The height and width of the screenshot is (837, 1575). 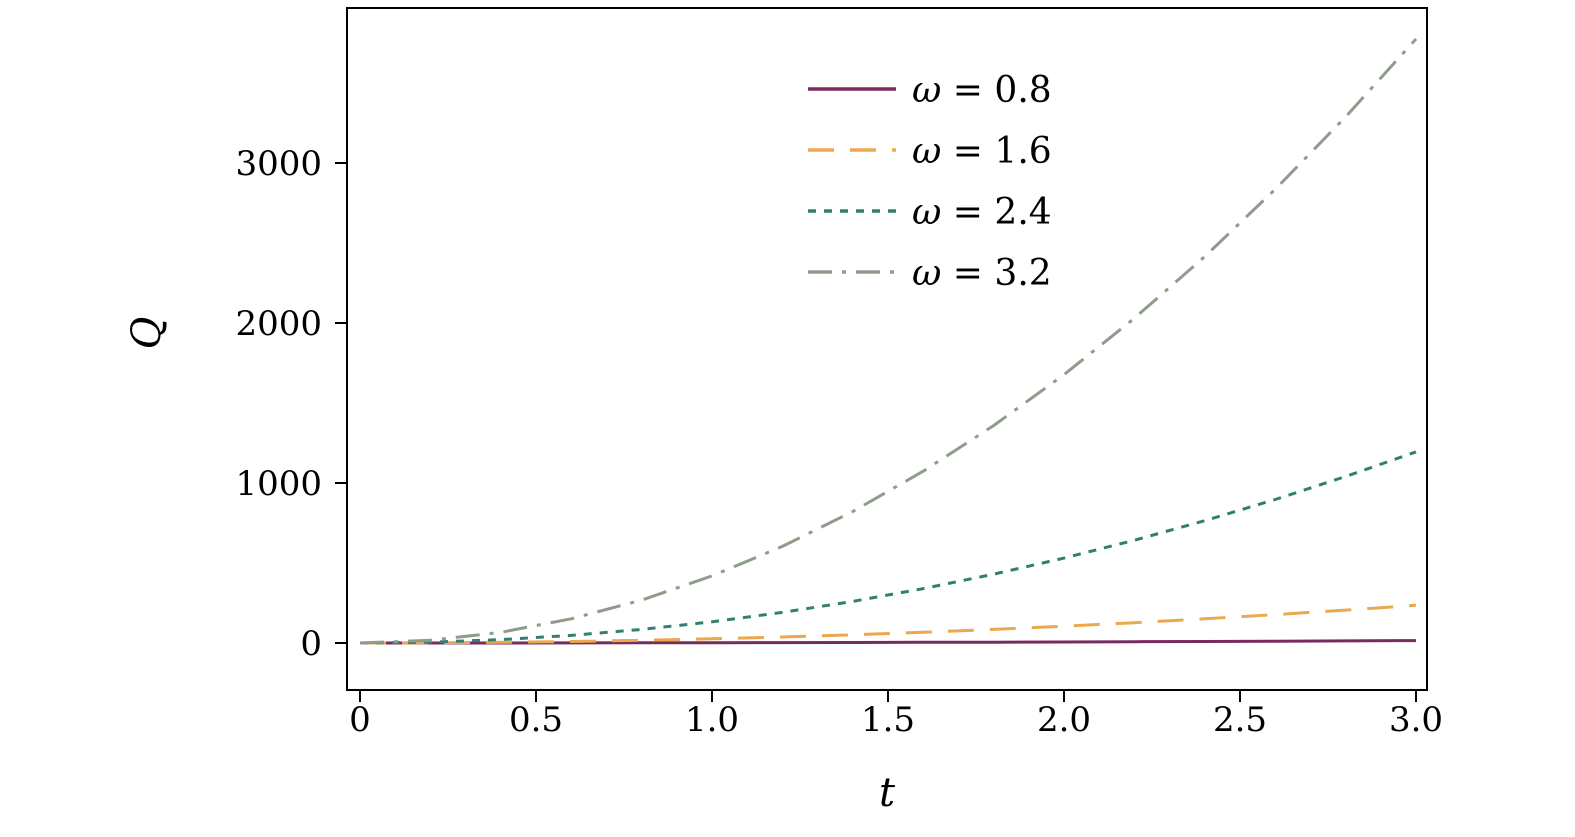 What do you see at coordinates (1416, 720) in the screenshot?
I see `x-tick-label: 3.0` at bounding box center [1416, 720].